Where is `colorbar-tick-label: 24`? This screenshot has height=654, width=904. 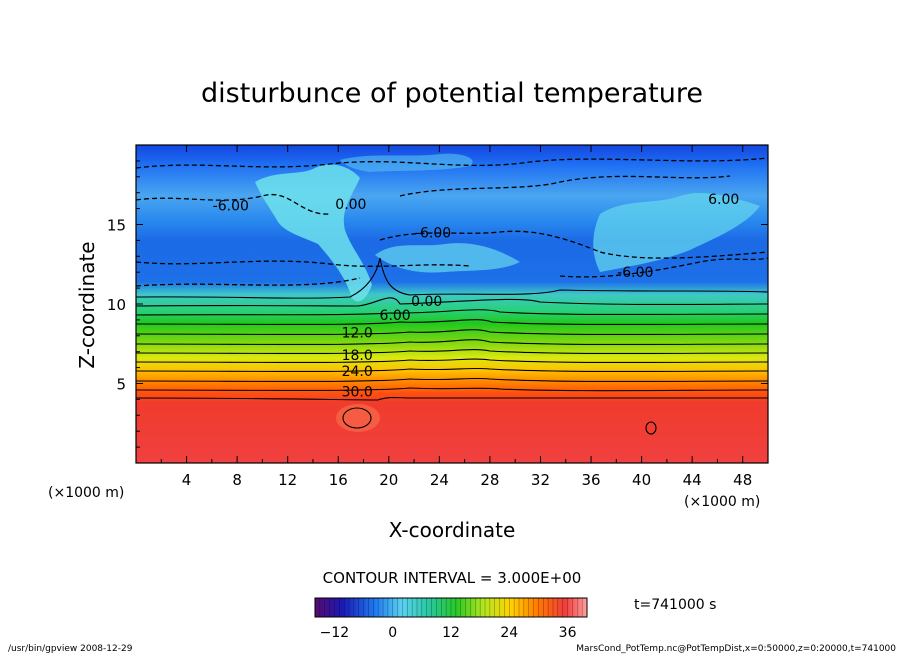 colorbar-tick-label: 24 is located at coordinates (509, 633).